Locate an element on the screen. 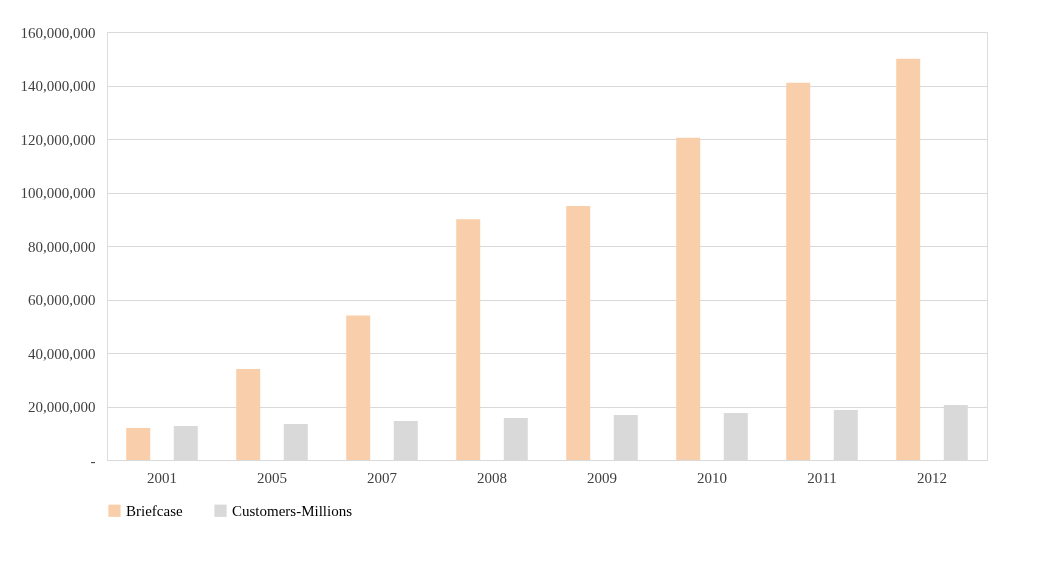 Image resolution: width=1047 pixels, height=585 pixels. y-tick-label: 40,000,000 is located at coordinates (62, 353).